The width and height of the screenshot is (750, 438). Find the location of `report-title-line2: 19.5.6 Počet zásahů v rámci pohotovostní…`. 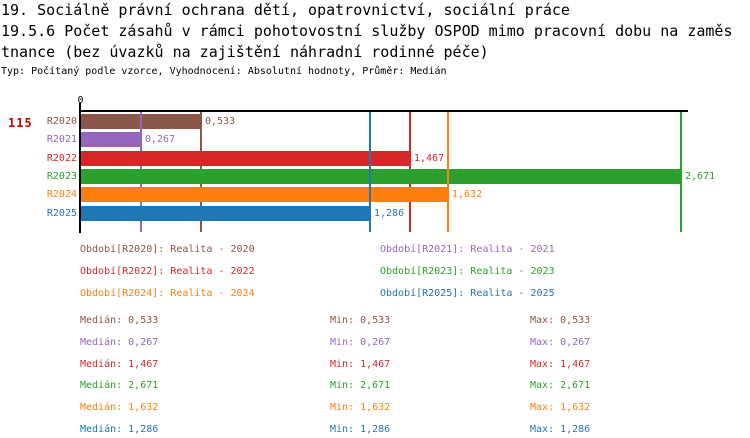

report-title-line2: 19.5.6 Počet zásahů v rámci pohotovostní… is located at coordinates (367, 31).